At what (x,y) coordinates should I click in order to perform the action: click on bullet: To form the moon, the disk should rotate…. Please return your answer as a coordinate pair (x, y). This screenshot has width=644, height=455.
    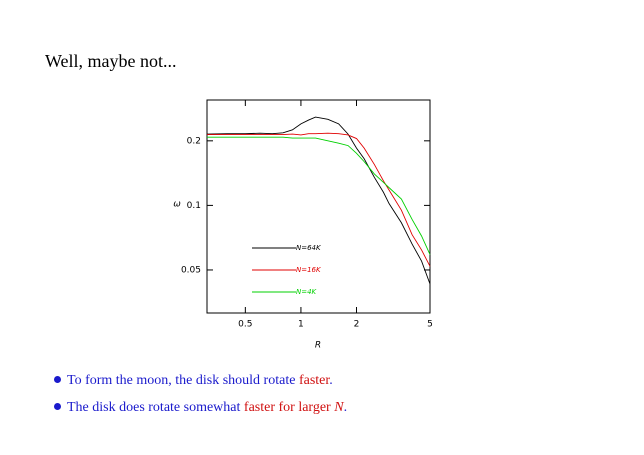
    Looking at the image, I should click on (200, 386).